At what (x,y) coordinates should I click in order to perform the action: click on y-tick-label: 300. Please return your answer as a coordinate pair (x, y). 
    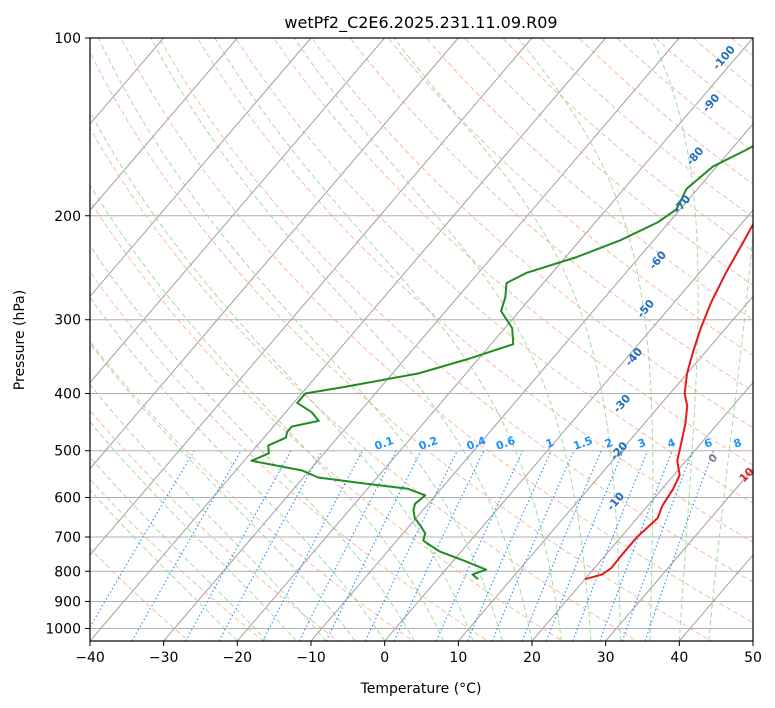
    Looking at the image, I should click on (67, 321).